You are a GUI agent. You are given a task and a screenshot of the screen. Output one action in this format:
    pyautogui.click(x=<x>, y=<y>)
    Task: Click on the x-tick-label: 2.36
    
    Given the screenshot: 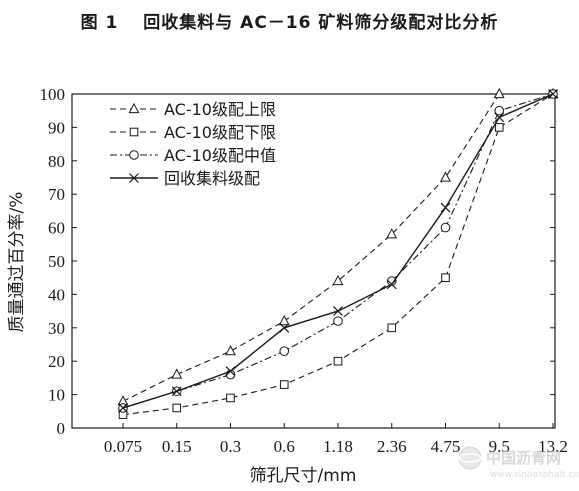 What is the action you would take?
    pyautogui.click(x=392, y=446)
    